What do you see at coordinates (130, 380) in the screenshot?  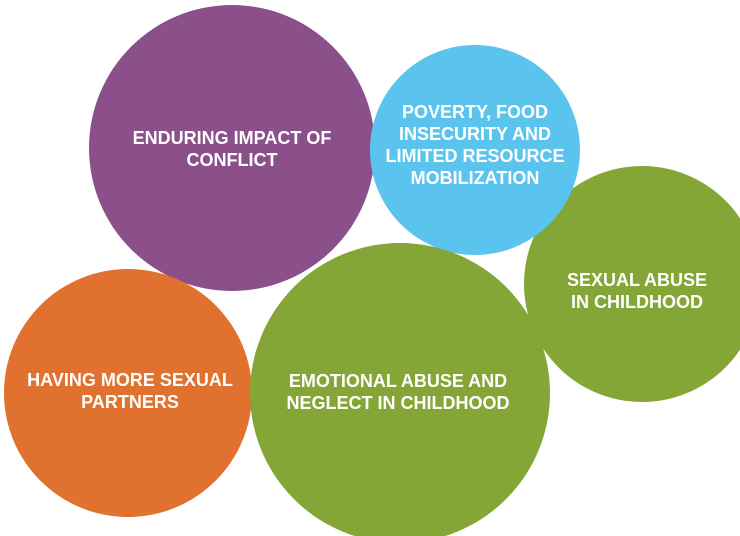 I see `bubble-label: HAVING MORE SEXUAL` at bounding box center [130, 380].